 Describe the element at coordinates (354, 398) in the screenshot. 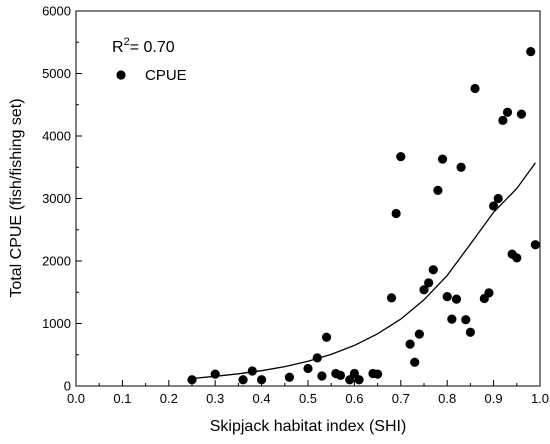

I see `x-tick-label: 0.6` at that location.